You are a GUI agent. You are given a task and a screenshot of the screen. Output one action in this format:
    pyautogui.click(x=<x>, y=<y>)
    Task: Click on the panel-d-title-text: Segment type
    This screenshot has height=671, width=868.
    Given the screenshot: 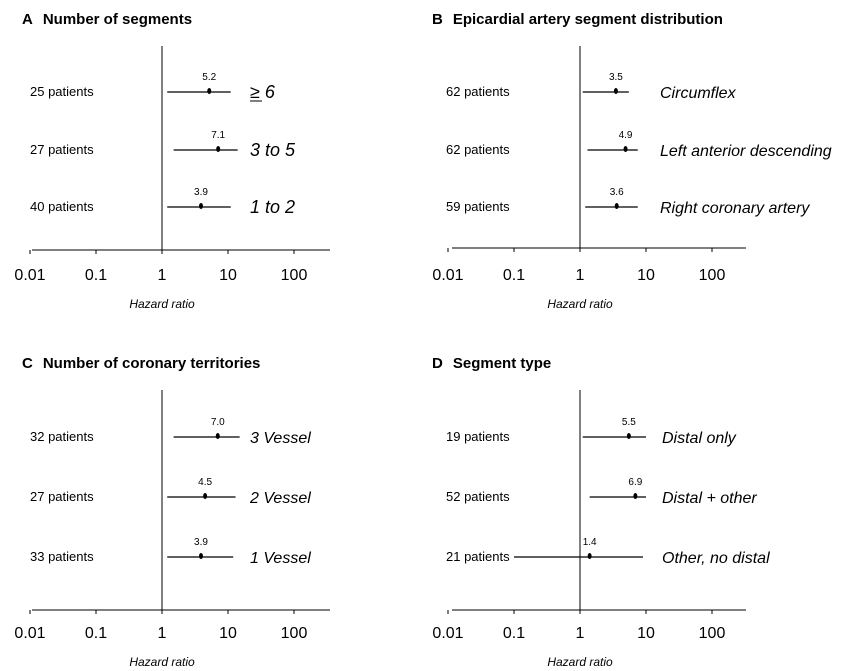 What is the action you would take?
    pyautogui.click(x=502, y=363)
    